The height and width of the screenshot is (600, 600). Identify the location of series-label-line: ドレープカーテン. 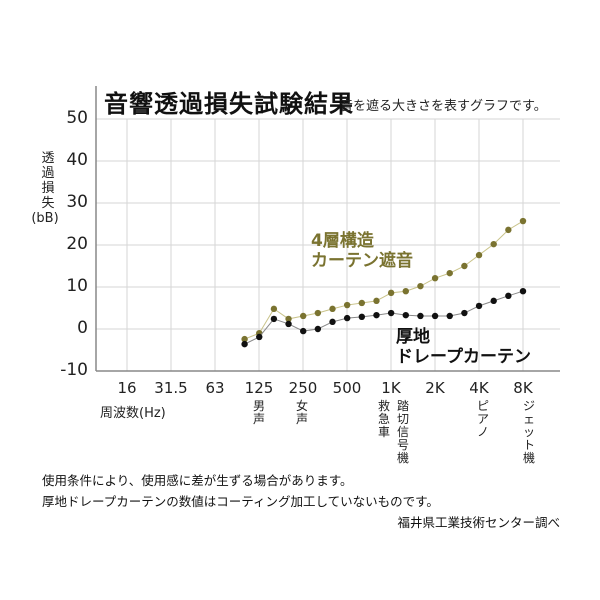
(463, 357).